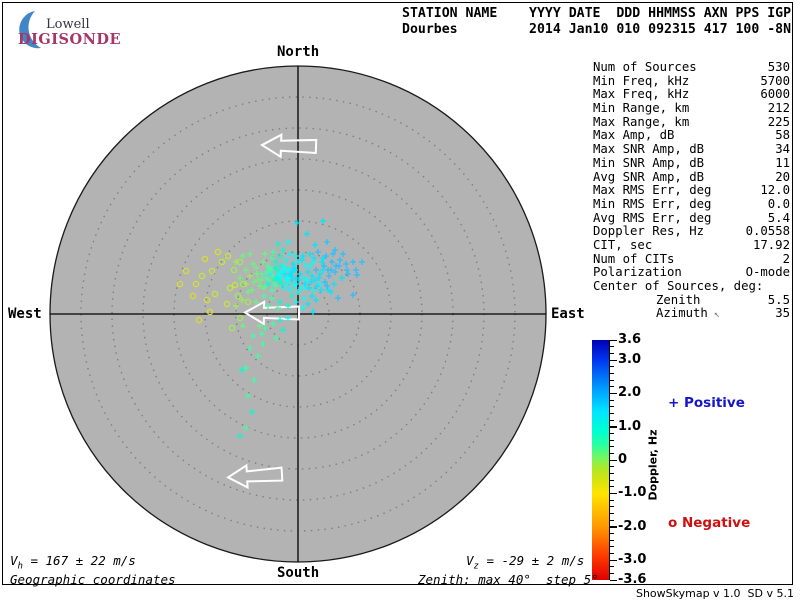 Image resolution: width=800 pixels, height=600 pixels. I want to click on stat-row: Max Amp, dB 58, so click(691, 136).